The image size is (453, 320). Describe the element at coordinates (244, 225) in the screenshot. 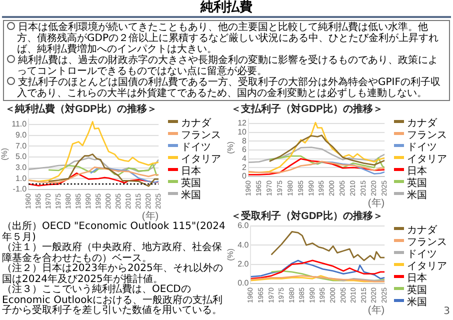

I see `y-tick-label: 6.0` at that location.